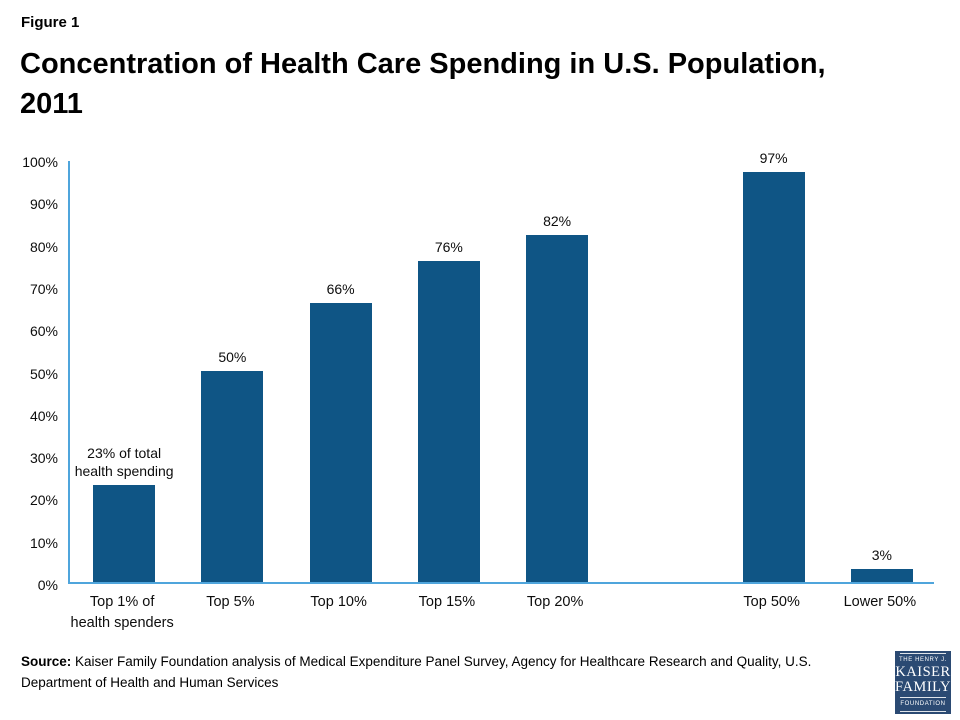 This screenshot has height=720, width=960. I want to click on figure-label: Figure 1, so click(50, 22).